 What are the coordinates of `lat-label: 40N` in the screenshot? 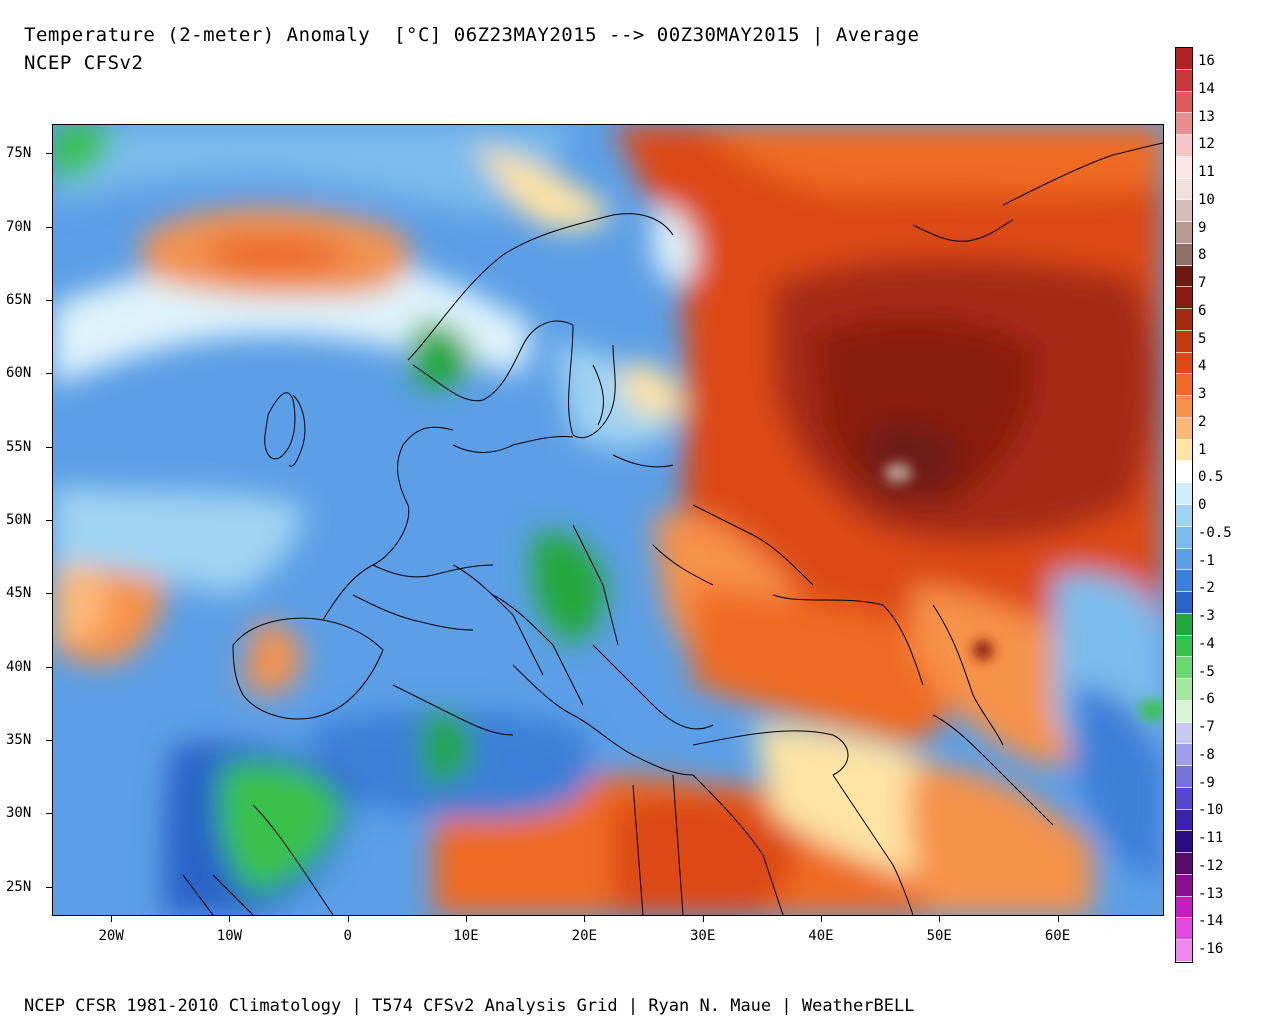 It's located at (19, 666).